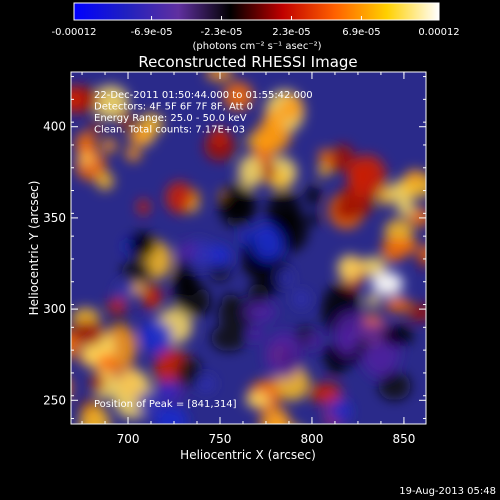  What do you see at coordinates (54, 218) in the screenshot?
I see `y-tick-label: 350` at bounding box center [54, 218].